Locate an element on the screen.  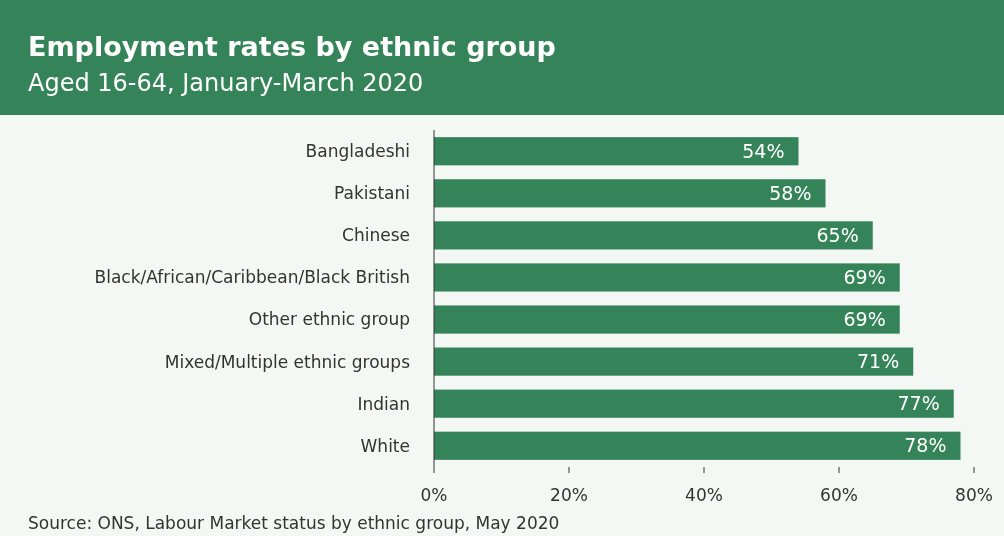
y-tick-label: White is located at coordinates (385, 445).